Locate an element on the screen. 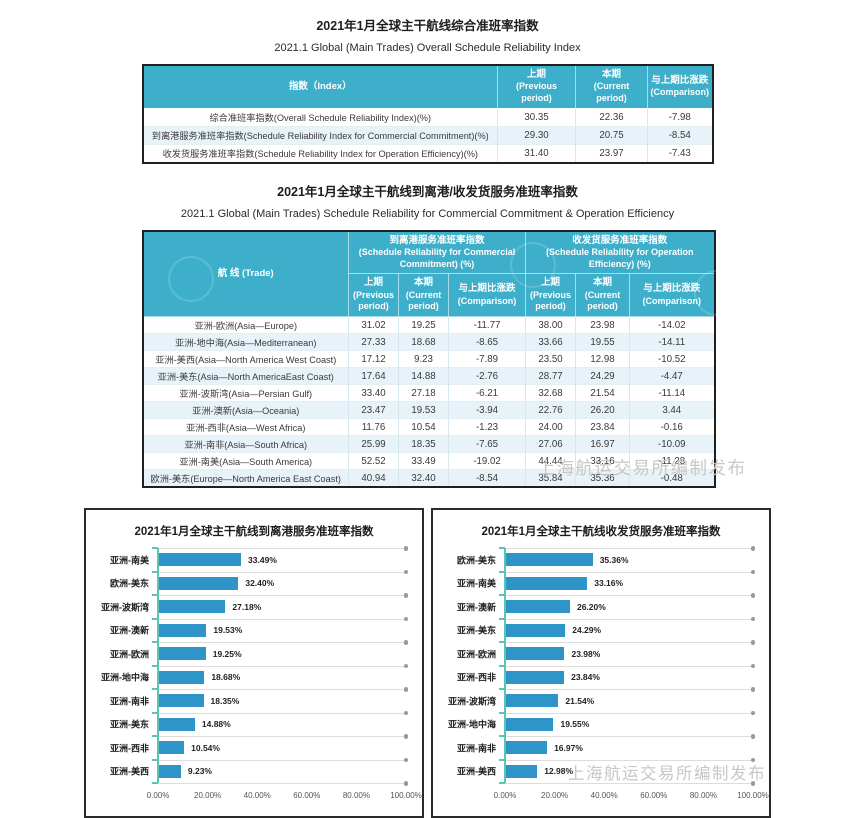  cell-oe_curr: 19.55 is located at coordinates (602, 342).